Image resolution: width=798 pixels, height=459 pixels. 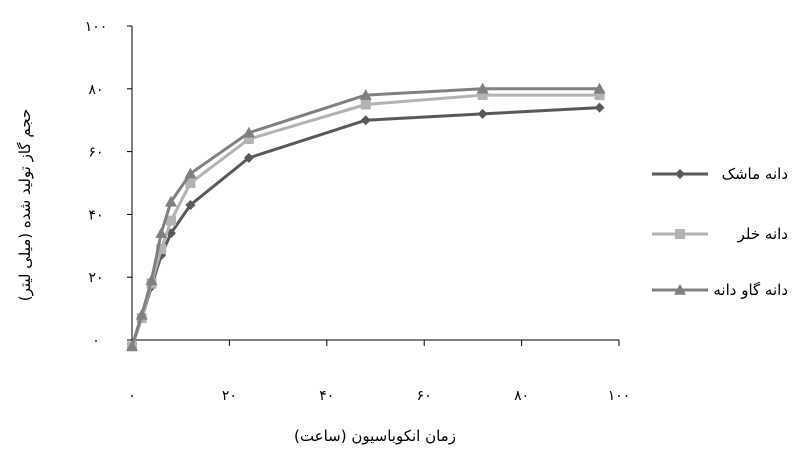 What do you see at coordinates (95, 215) in the screenshot?
I see `y-tick-label: ۴۰` at bounding box center [95, 215].